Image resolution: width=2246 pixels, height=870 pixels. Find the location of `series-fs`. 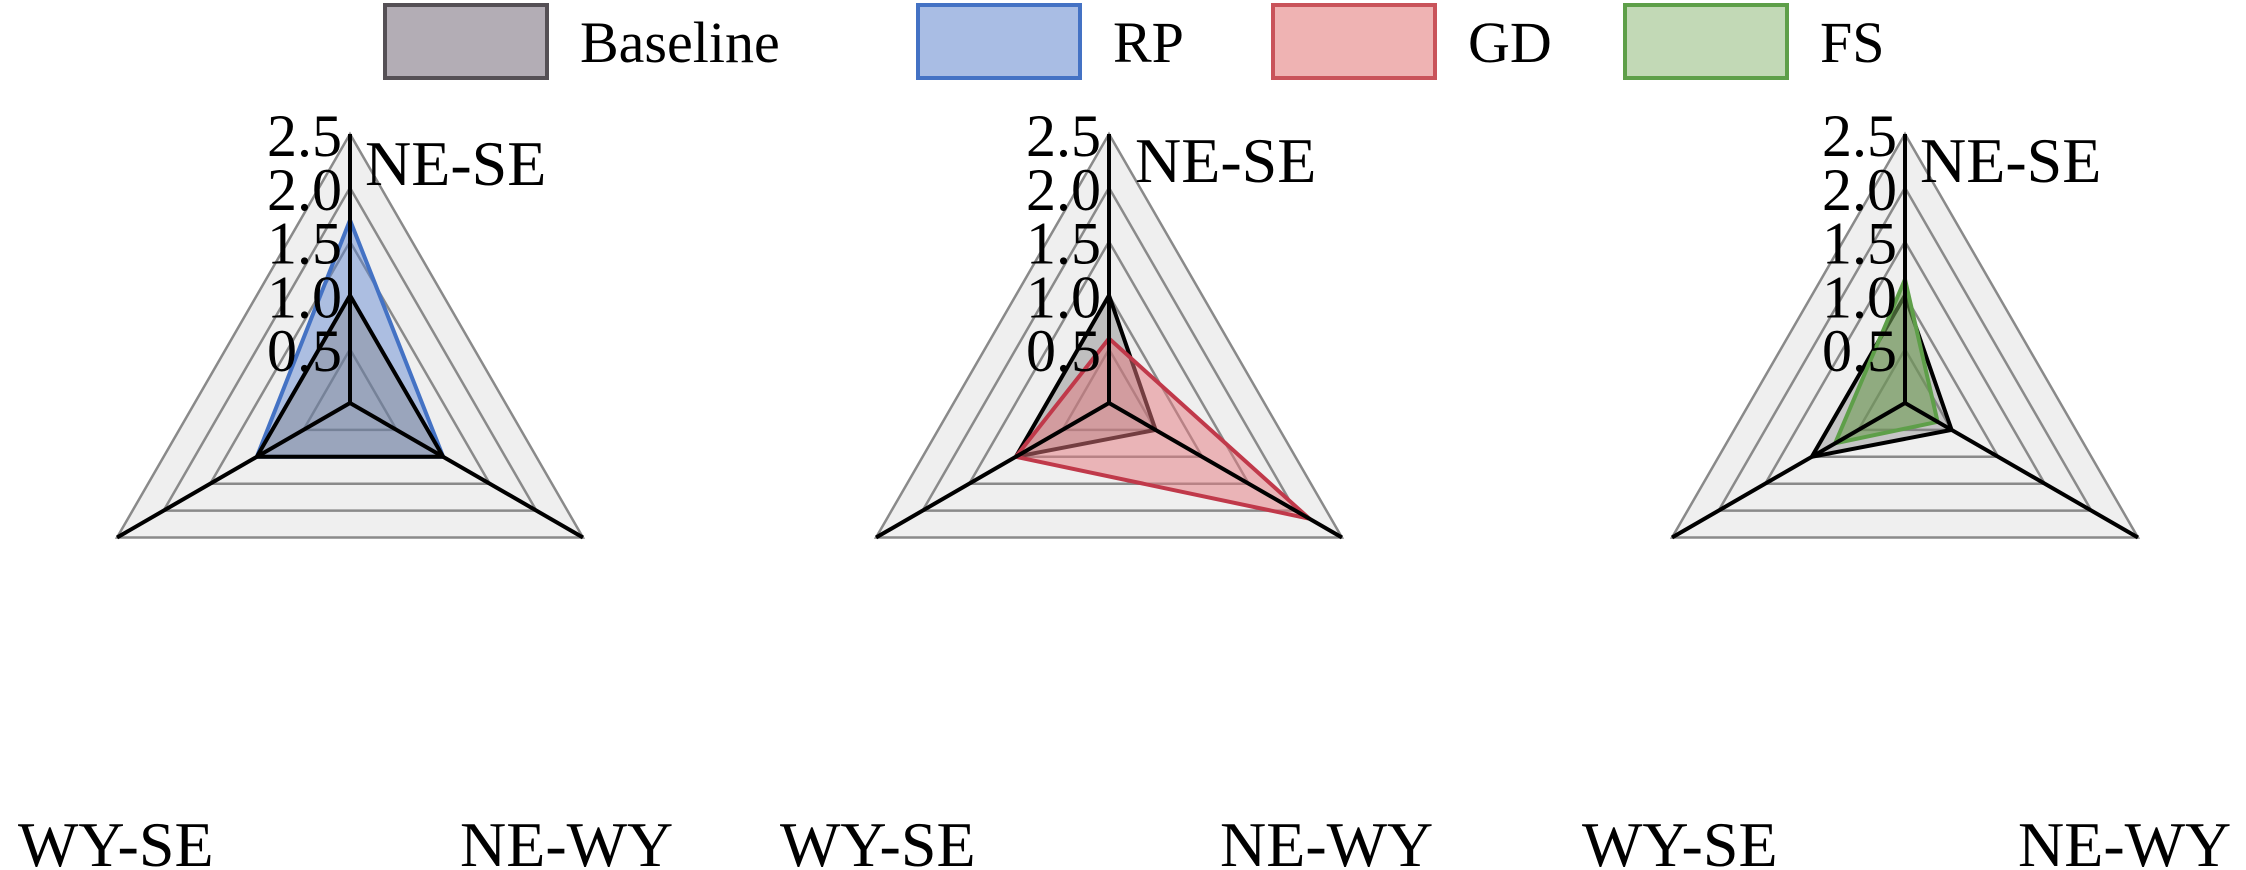

series-fs is located at coordinates (1886, 361).